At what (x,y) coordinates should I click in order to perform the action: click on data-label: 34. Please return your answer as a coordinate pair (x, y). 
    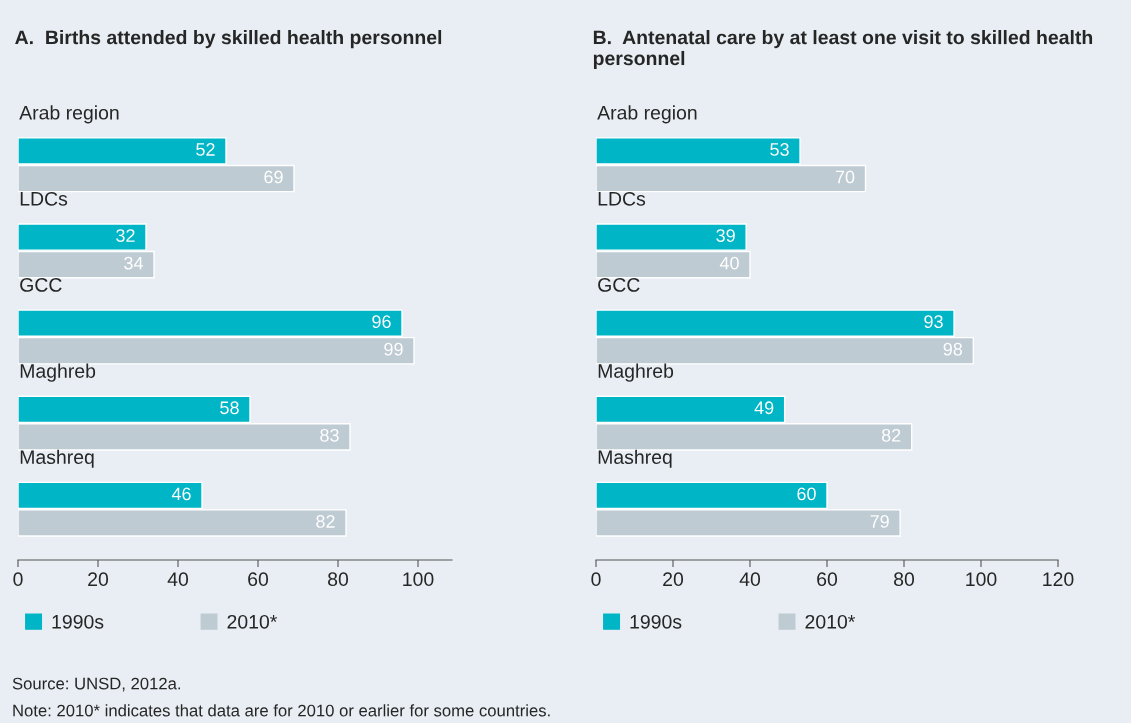
    Looking at the image, I should click on (133, 263).